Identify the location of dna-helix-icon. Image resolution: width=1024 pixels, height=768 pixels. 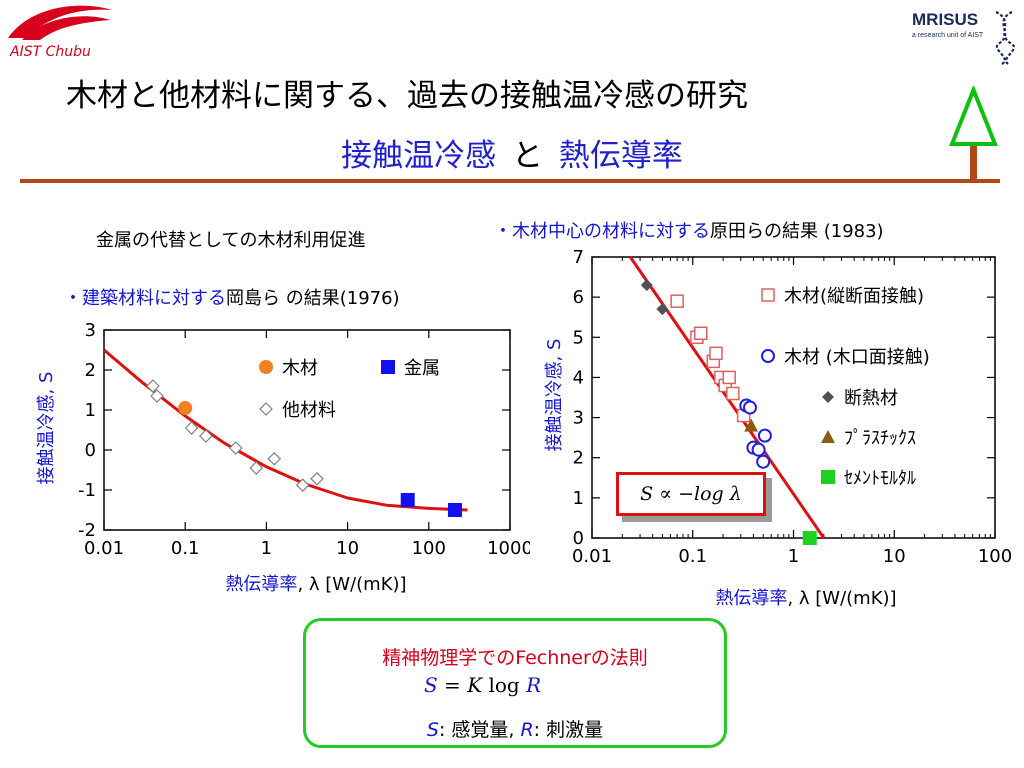
(1005, 38).